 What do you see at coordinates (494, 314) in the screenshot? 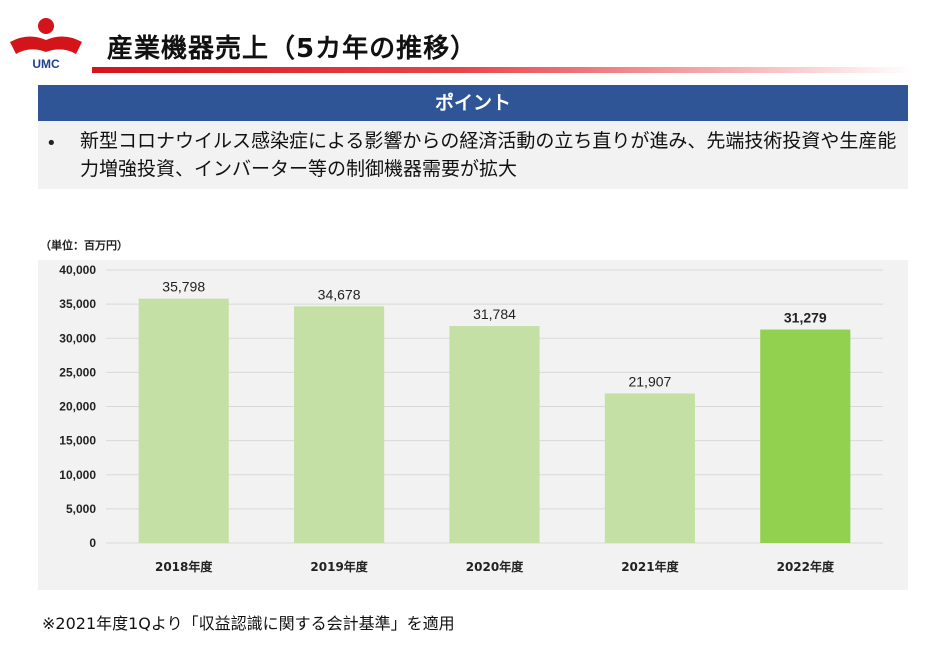
I see `data-label: 31,784` at bounding box center [494, 314].